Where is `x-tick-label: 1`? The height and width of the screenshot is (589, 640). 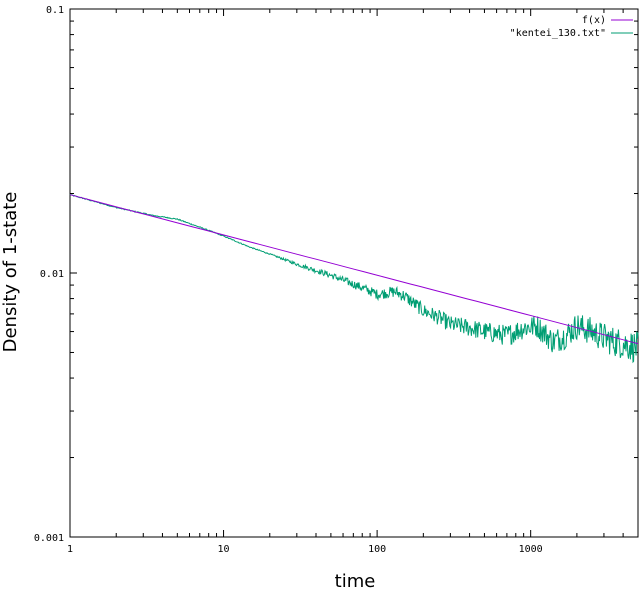
x-tick-label: 1 is located at coordinates (70, 549).